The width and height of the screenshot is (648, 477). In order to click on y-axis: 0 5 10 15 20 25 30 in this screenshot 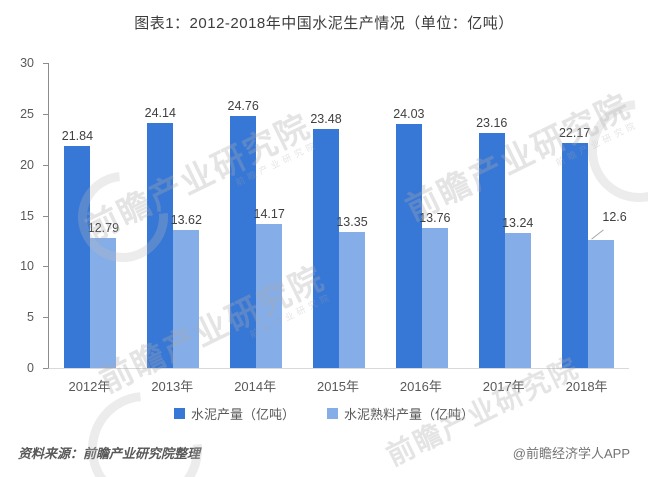, I will do `click(24, 215)`.